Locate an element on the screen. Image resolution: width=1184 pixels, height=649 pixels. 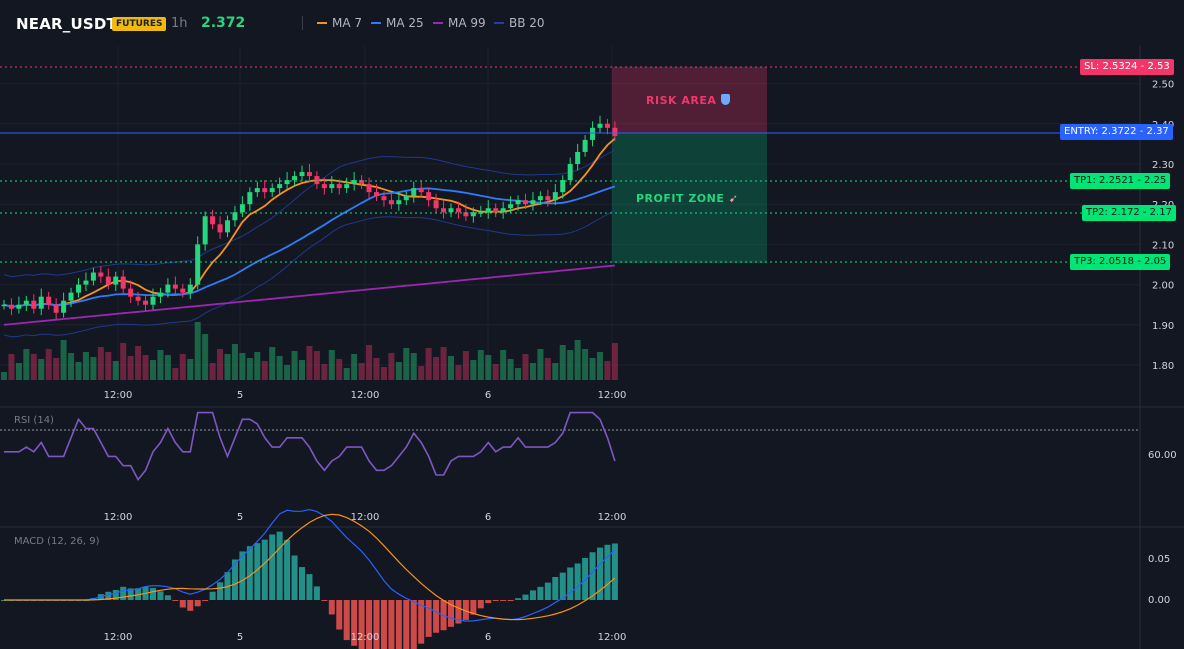
entry-label-text: ENTRY: 2.3722 is located at coordinates (1100, 131).